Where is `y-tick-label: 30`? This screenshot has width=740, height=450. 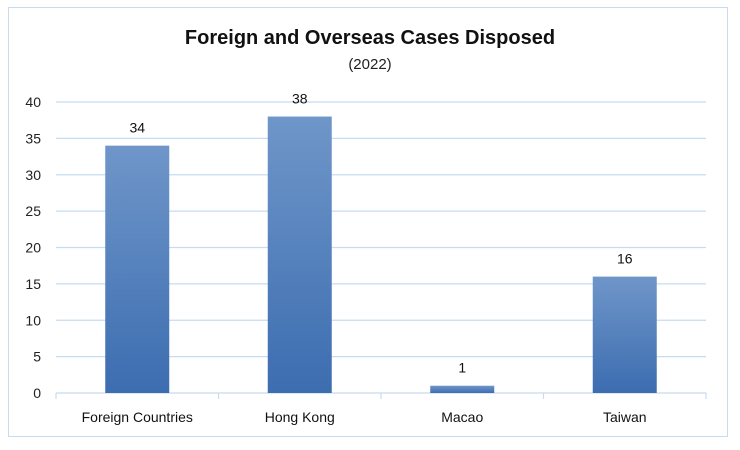
y-tick-label: 30 is located at coordinates (33, 175).